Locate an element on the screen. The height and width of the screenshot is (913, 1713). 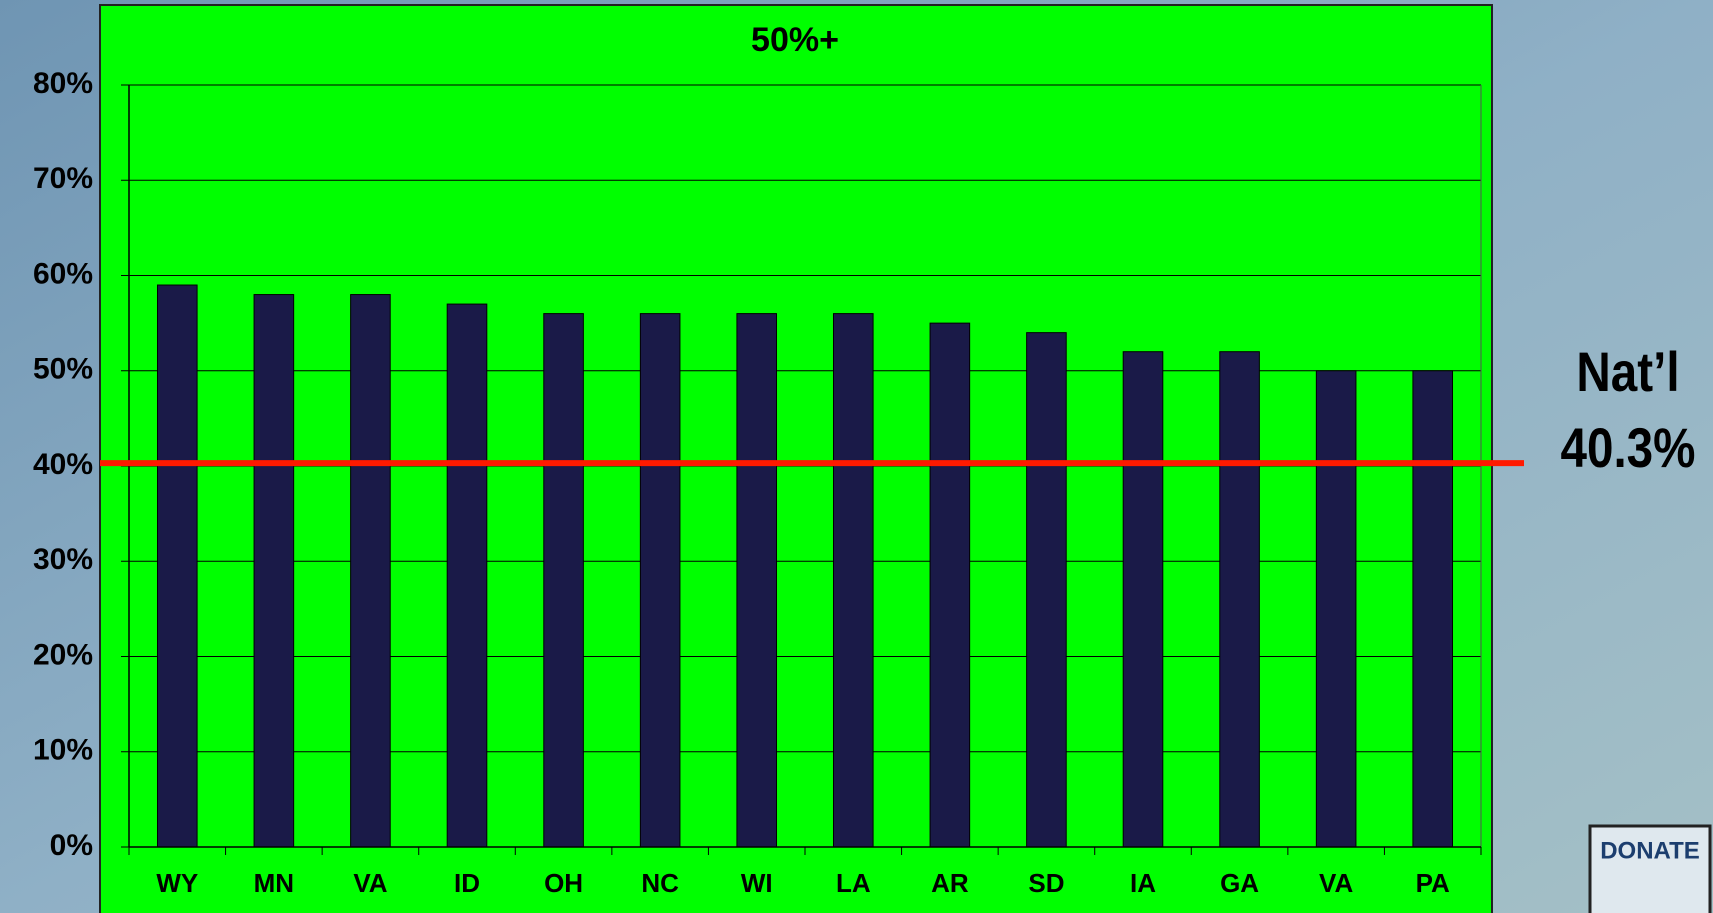
x-tick-label: NC is located at coordinates (660, 883).